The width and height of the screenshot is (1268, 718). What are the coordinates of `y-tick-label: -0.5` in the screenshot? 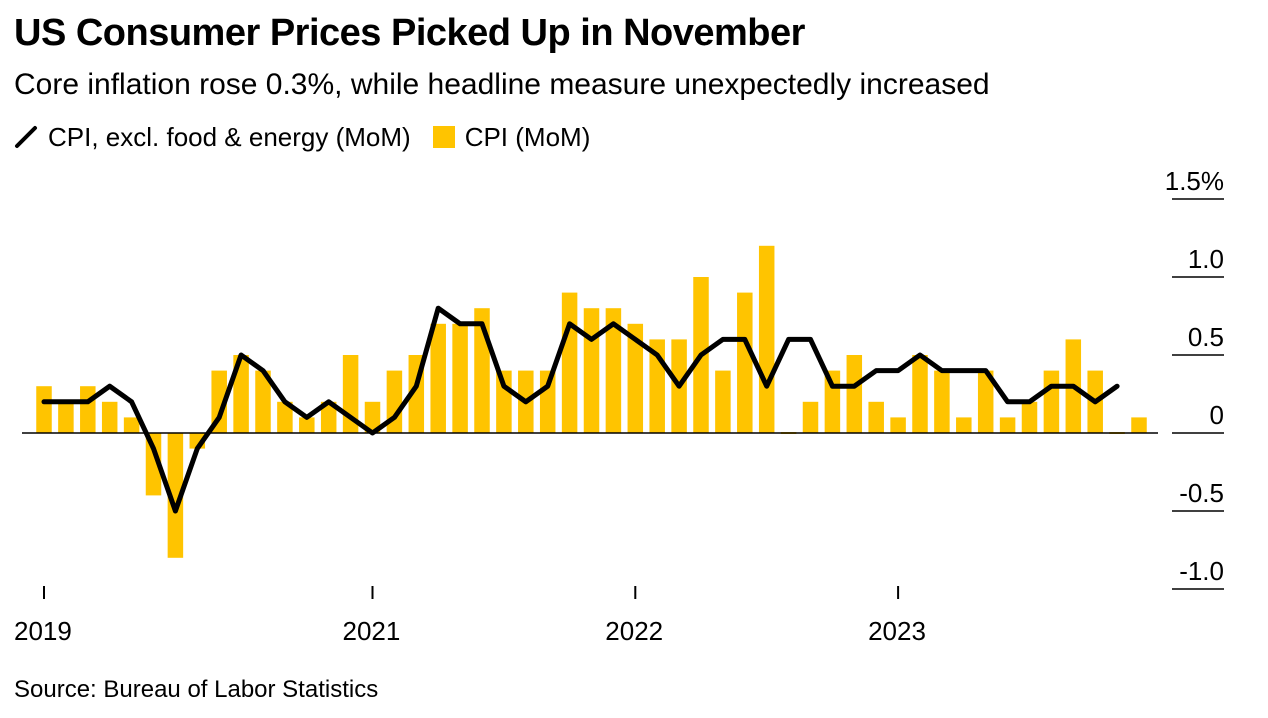 It's located at (1201, 493).